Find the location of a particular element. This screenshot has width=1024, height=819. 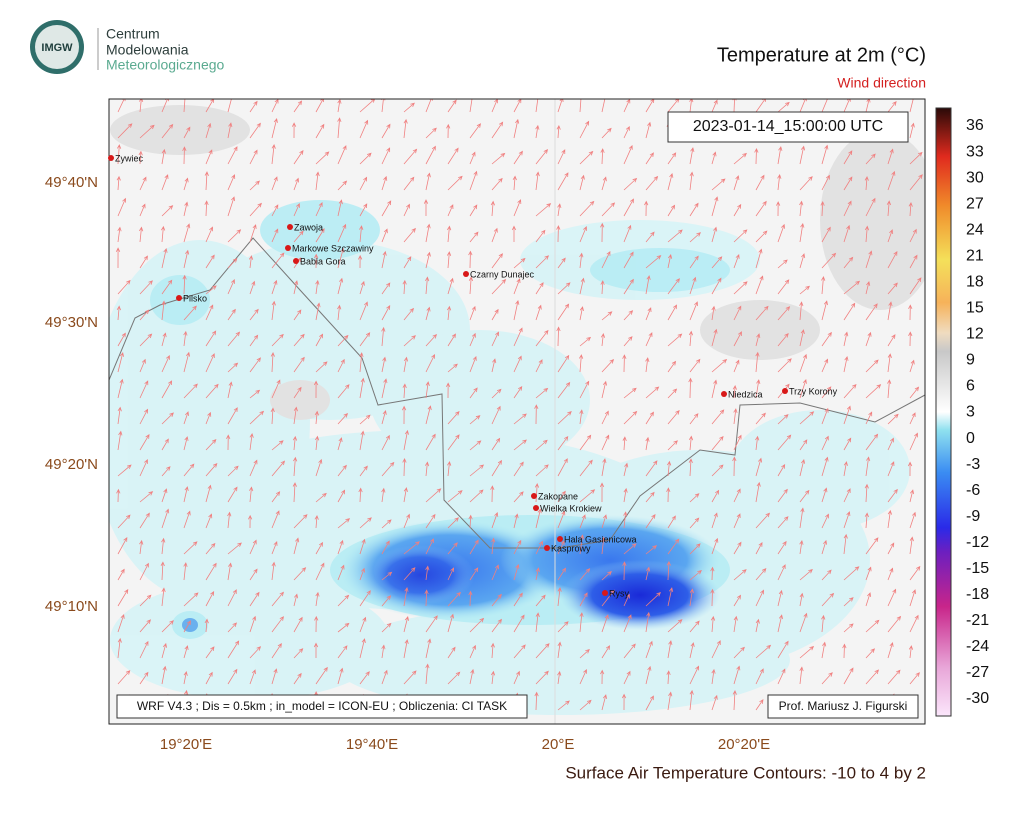

timestamp: 2023-01-14_15:00:00 UTC is located at coordinates (788, 126).